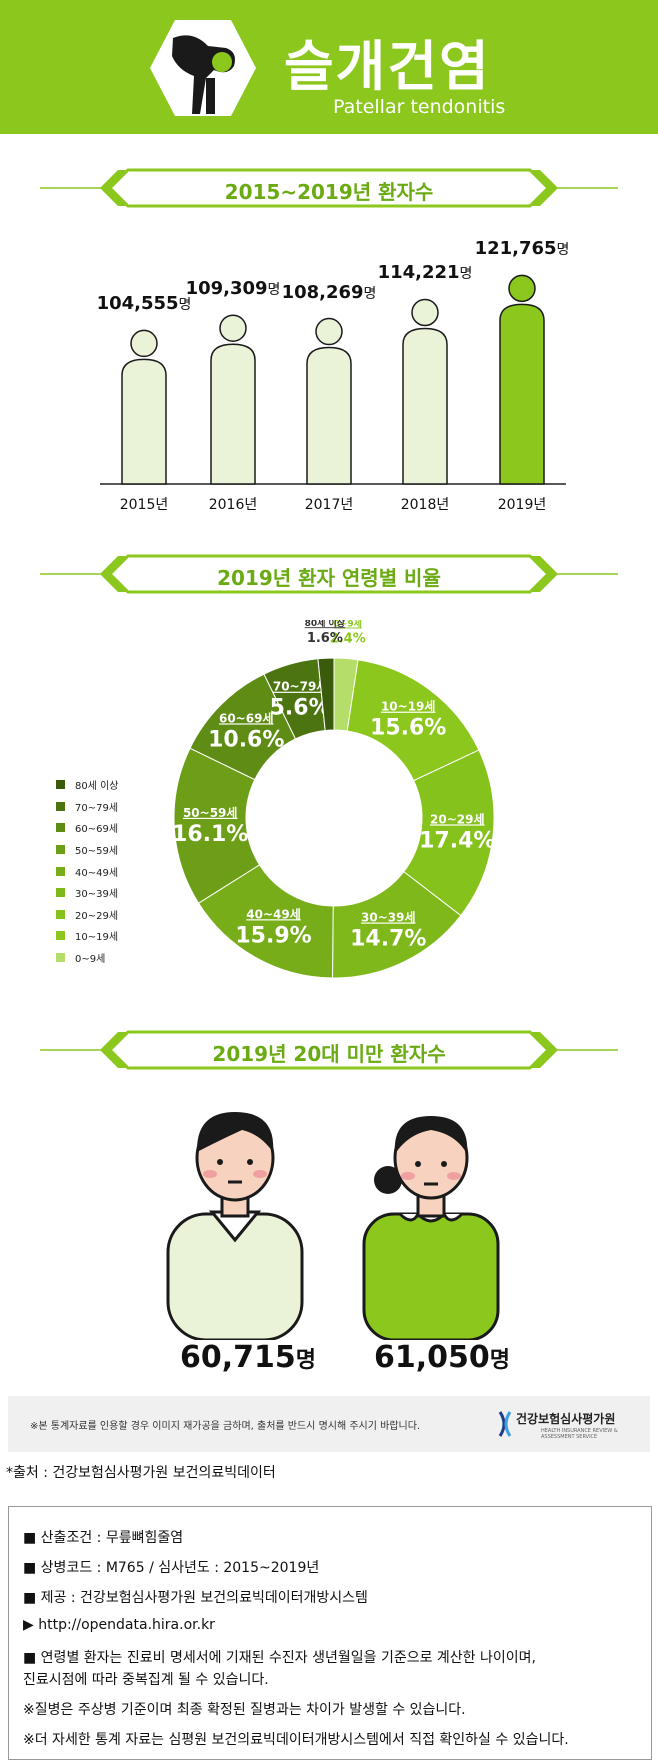 Image resolution: width=658 pixels, height=1764 pixels. Describe the element at coordinates (273, 935) in the screenshot. I see `svg-text: 15.9%` at that location.